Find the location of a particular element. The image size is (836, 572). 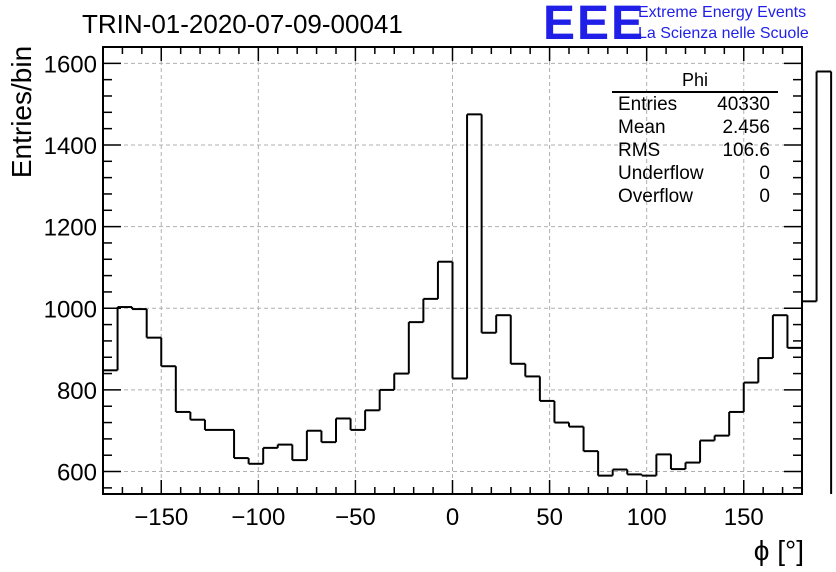

stats-row-entries: Entries 40330 is located at coordinates (695, 104).